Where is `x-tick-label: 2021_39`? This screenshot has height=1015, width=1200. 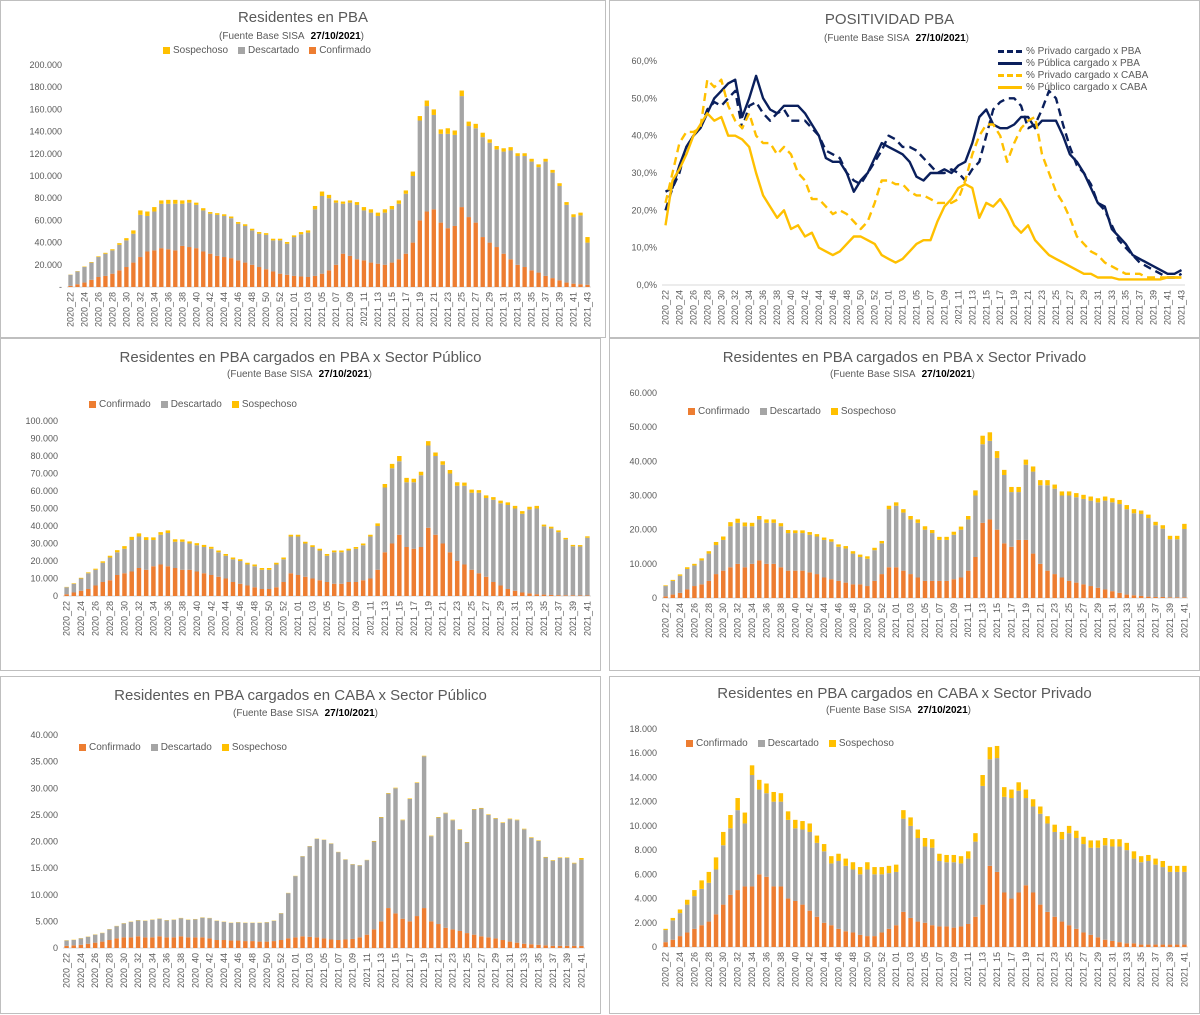
x-tick-label: 2021_39 is located at coordinates (1170, 620).